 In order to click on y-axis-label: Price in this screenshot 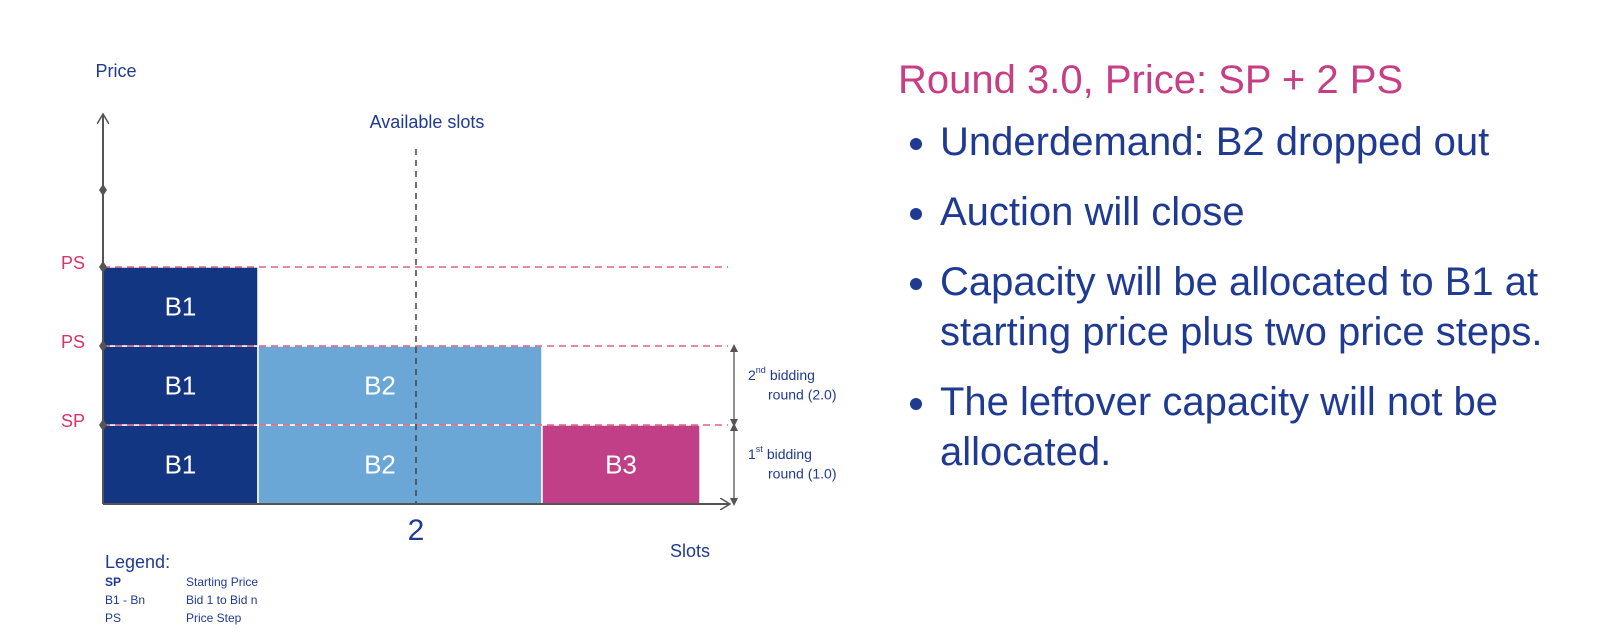, I will do `click(115, 71)`.